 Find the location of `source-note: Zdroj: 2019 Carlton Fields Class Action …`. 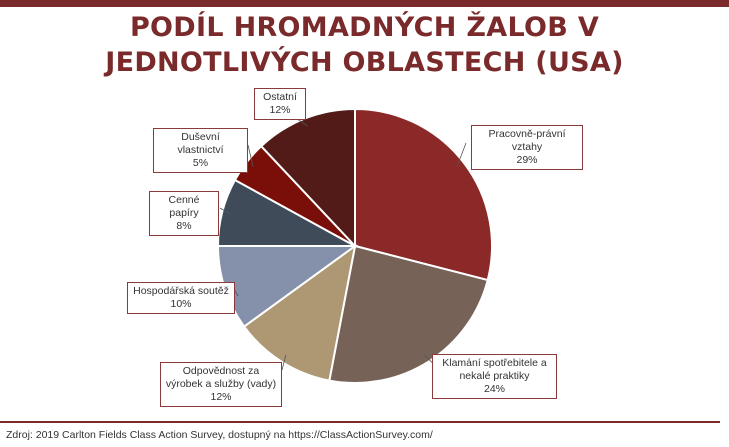

source-note: Zdroj: 2019 Carlton Fields Class Action … is located at coordinates (219, 435).